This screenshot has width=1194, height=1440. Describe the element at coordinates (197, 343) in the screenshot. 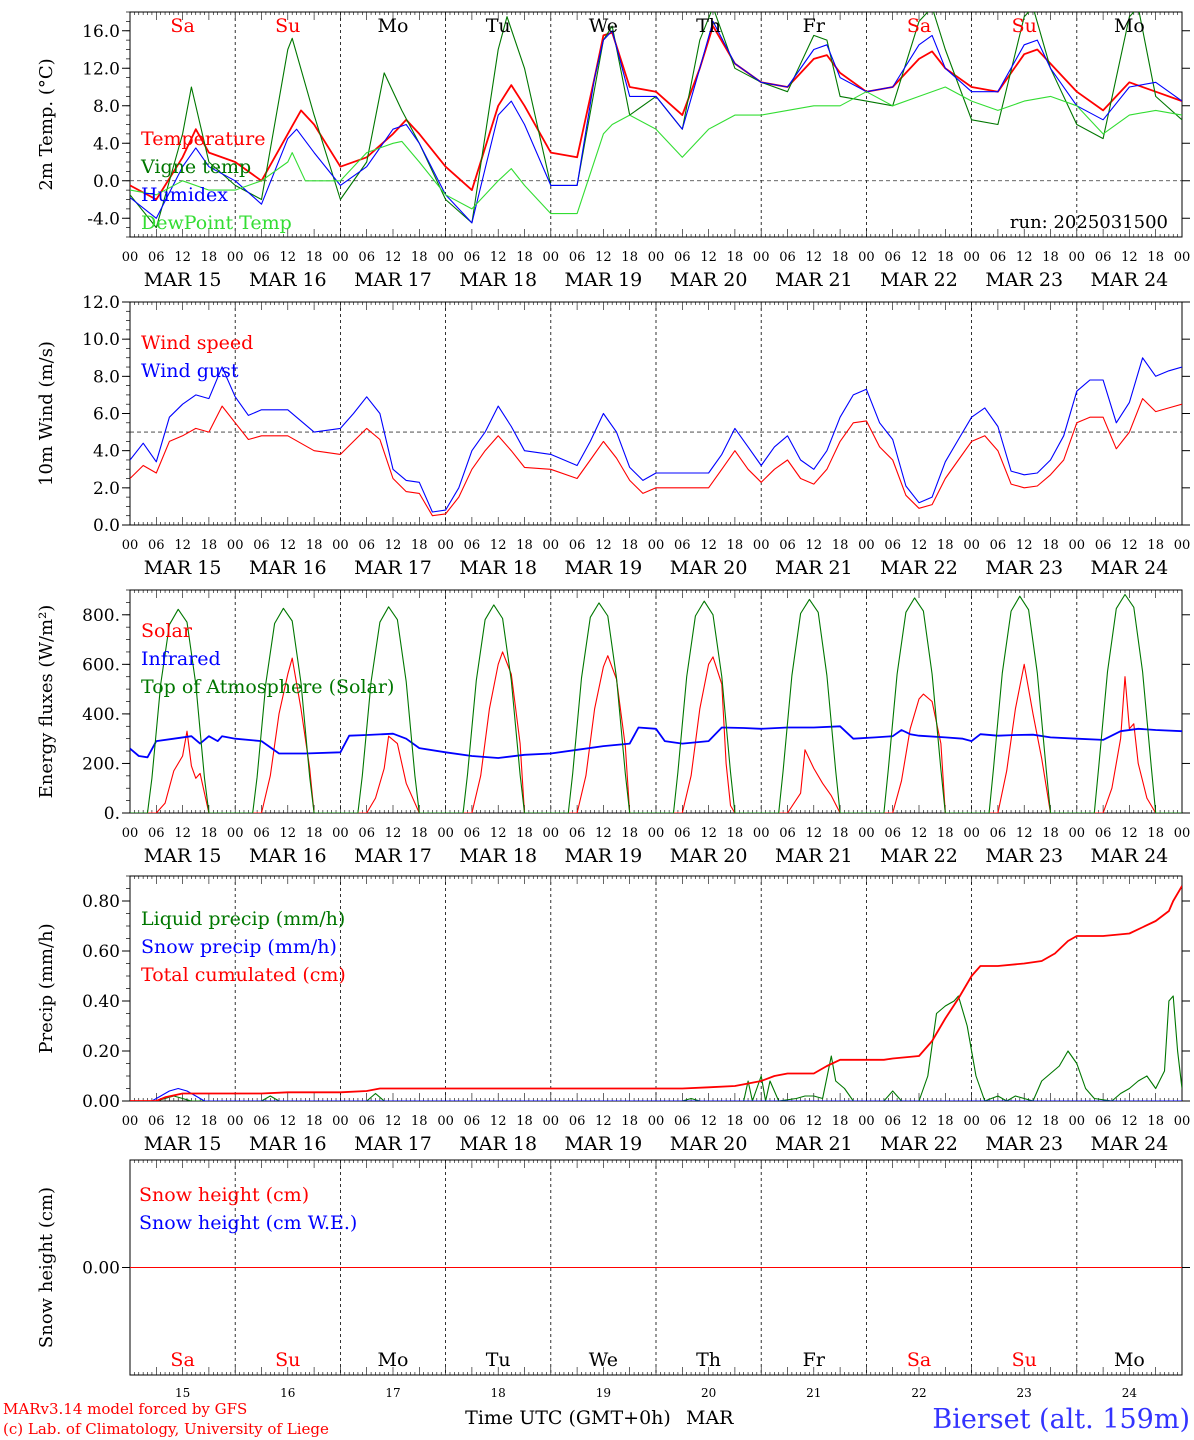

I see `legend-entry: Wind speed` at that location.